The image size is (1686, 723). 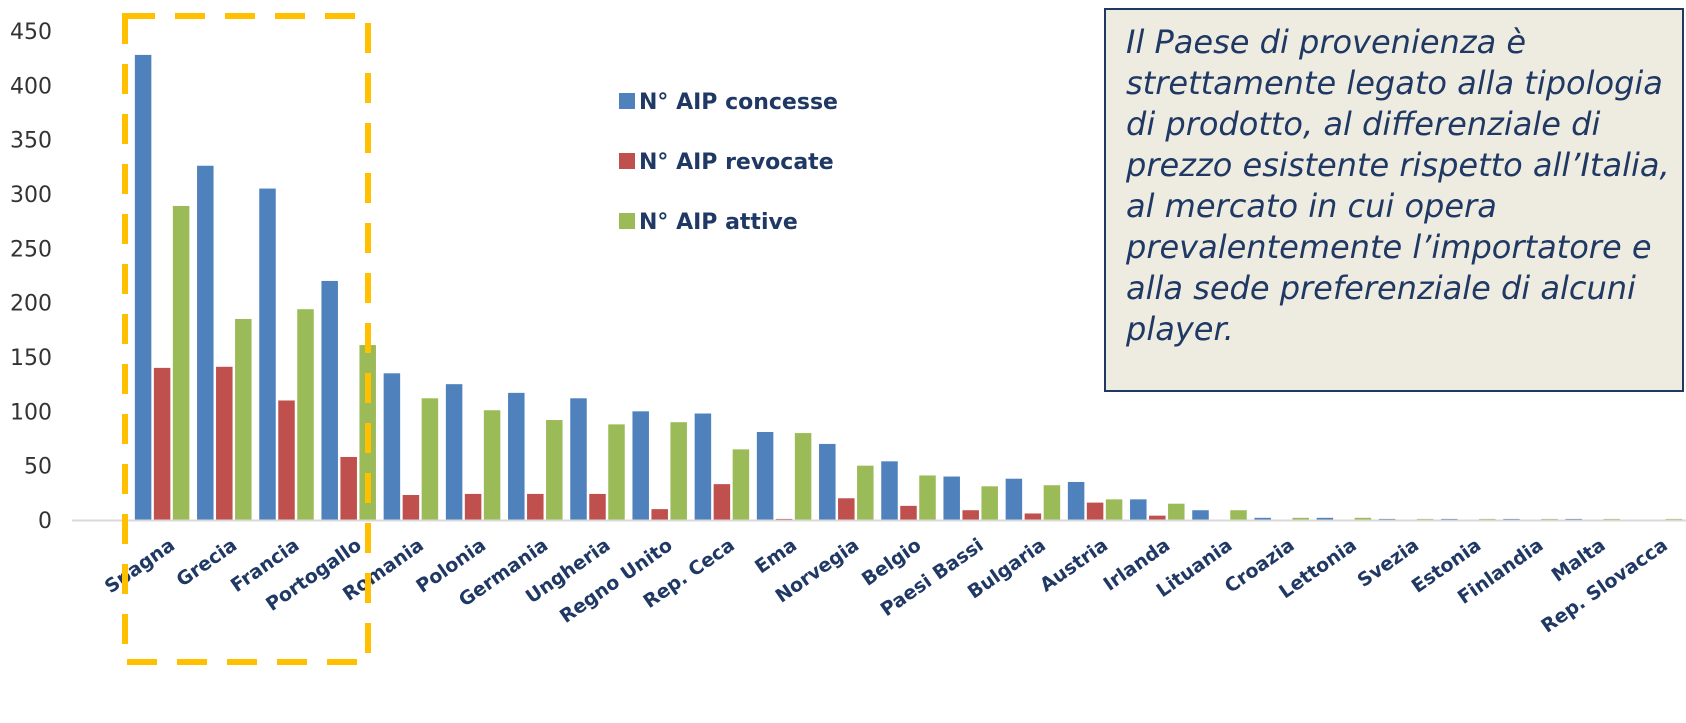 I want to click on y-axis: 0 50 100 150 200 250 300 350 400 450, so click(x=31, y=277).